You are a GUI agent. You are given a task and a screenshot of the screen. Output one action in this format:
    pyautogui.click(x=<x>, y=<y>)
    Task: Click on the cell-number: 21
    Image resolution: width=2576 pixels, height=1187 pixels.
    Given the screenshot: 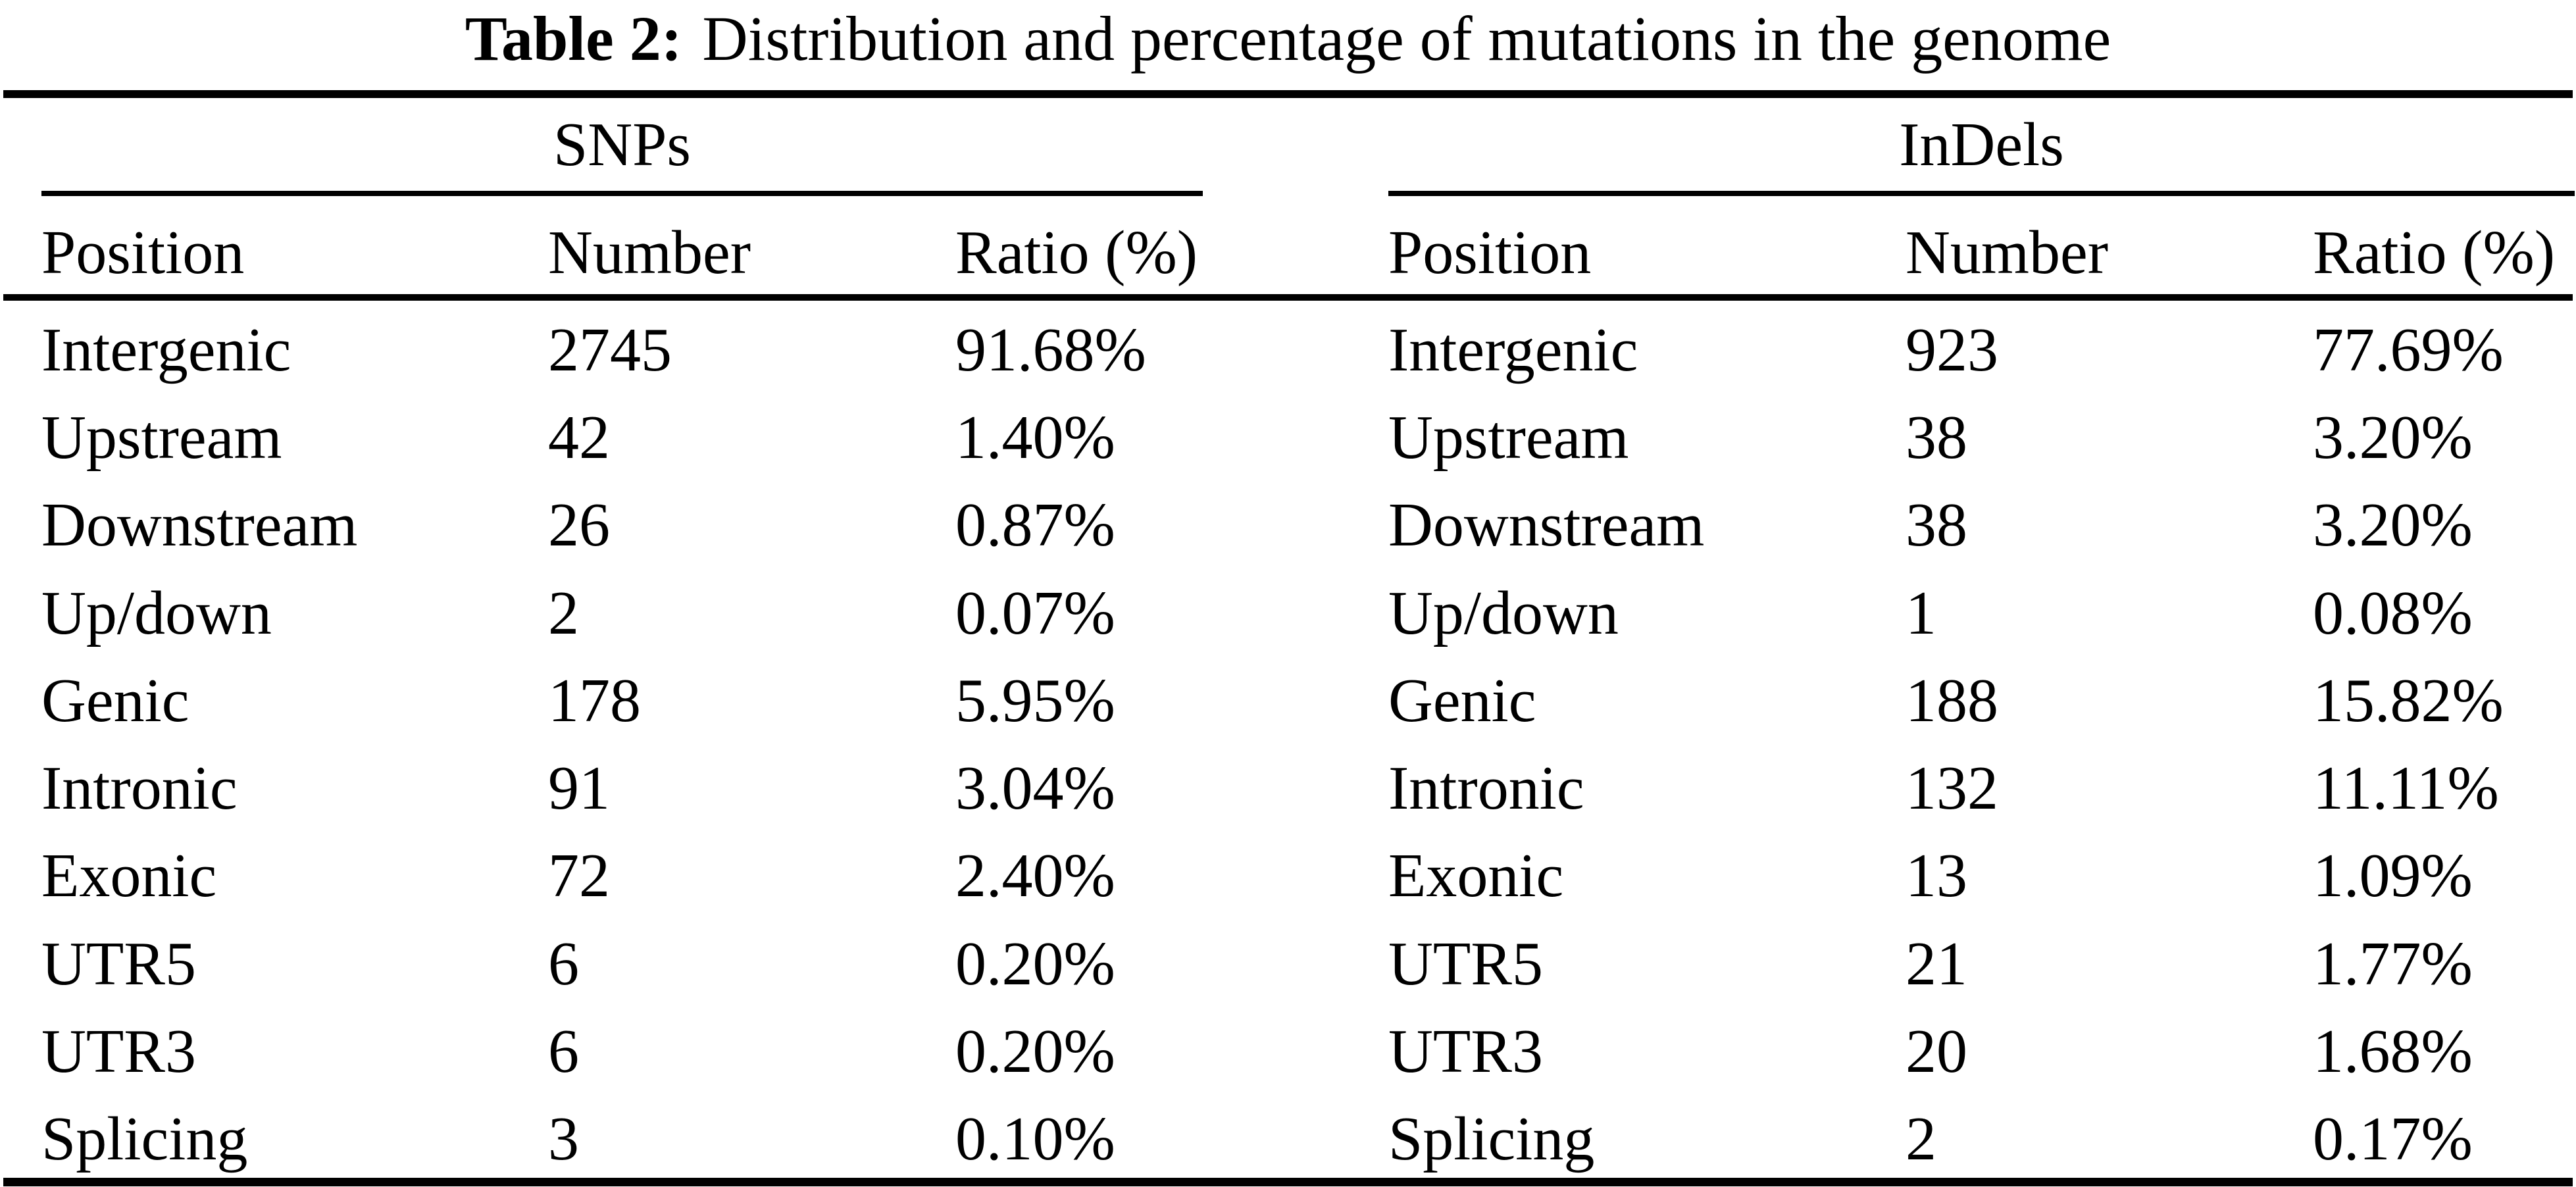 What is the action you would take?
    pyautogui.click(x=1936, y=963)
    